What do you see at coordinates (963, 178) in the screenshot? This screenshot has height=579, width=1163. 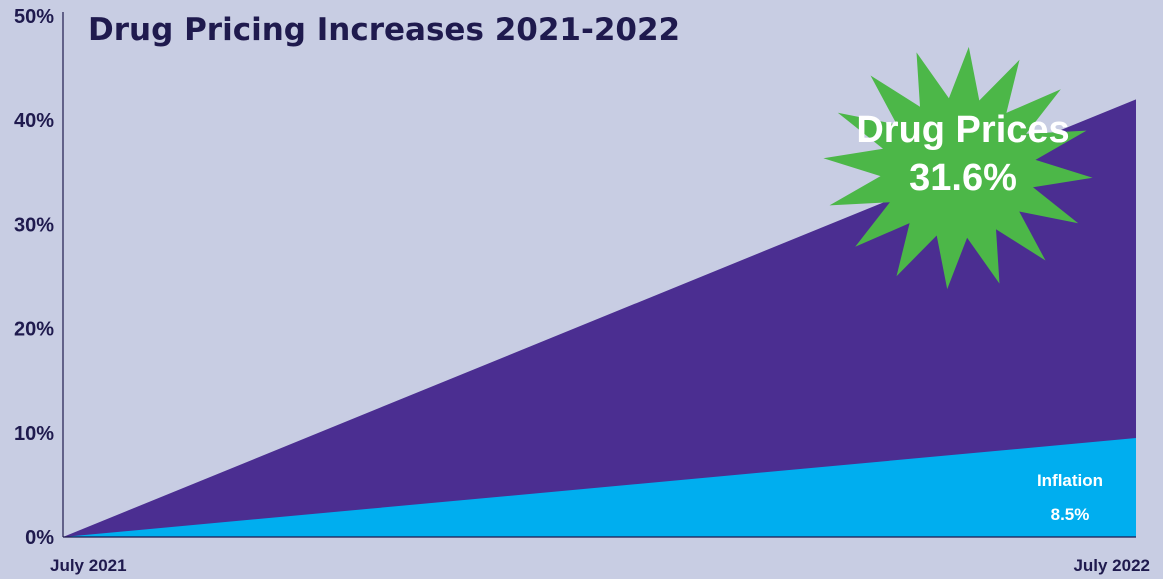 I see `drug-prices-value: 31.6%` at bounding box center [963, 178].